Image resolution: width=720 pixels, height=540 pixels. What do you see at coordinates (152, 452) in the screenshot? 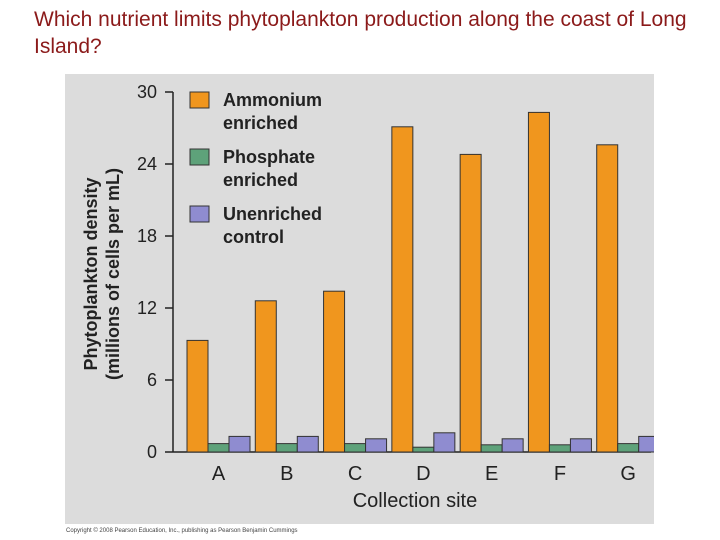
I see `y-tick-label: 0` at bounding box center [152, 452].